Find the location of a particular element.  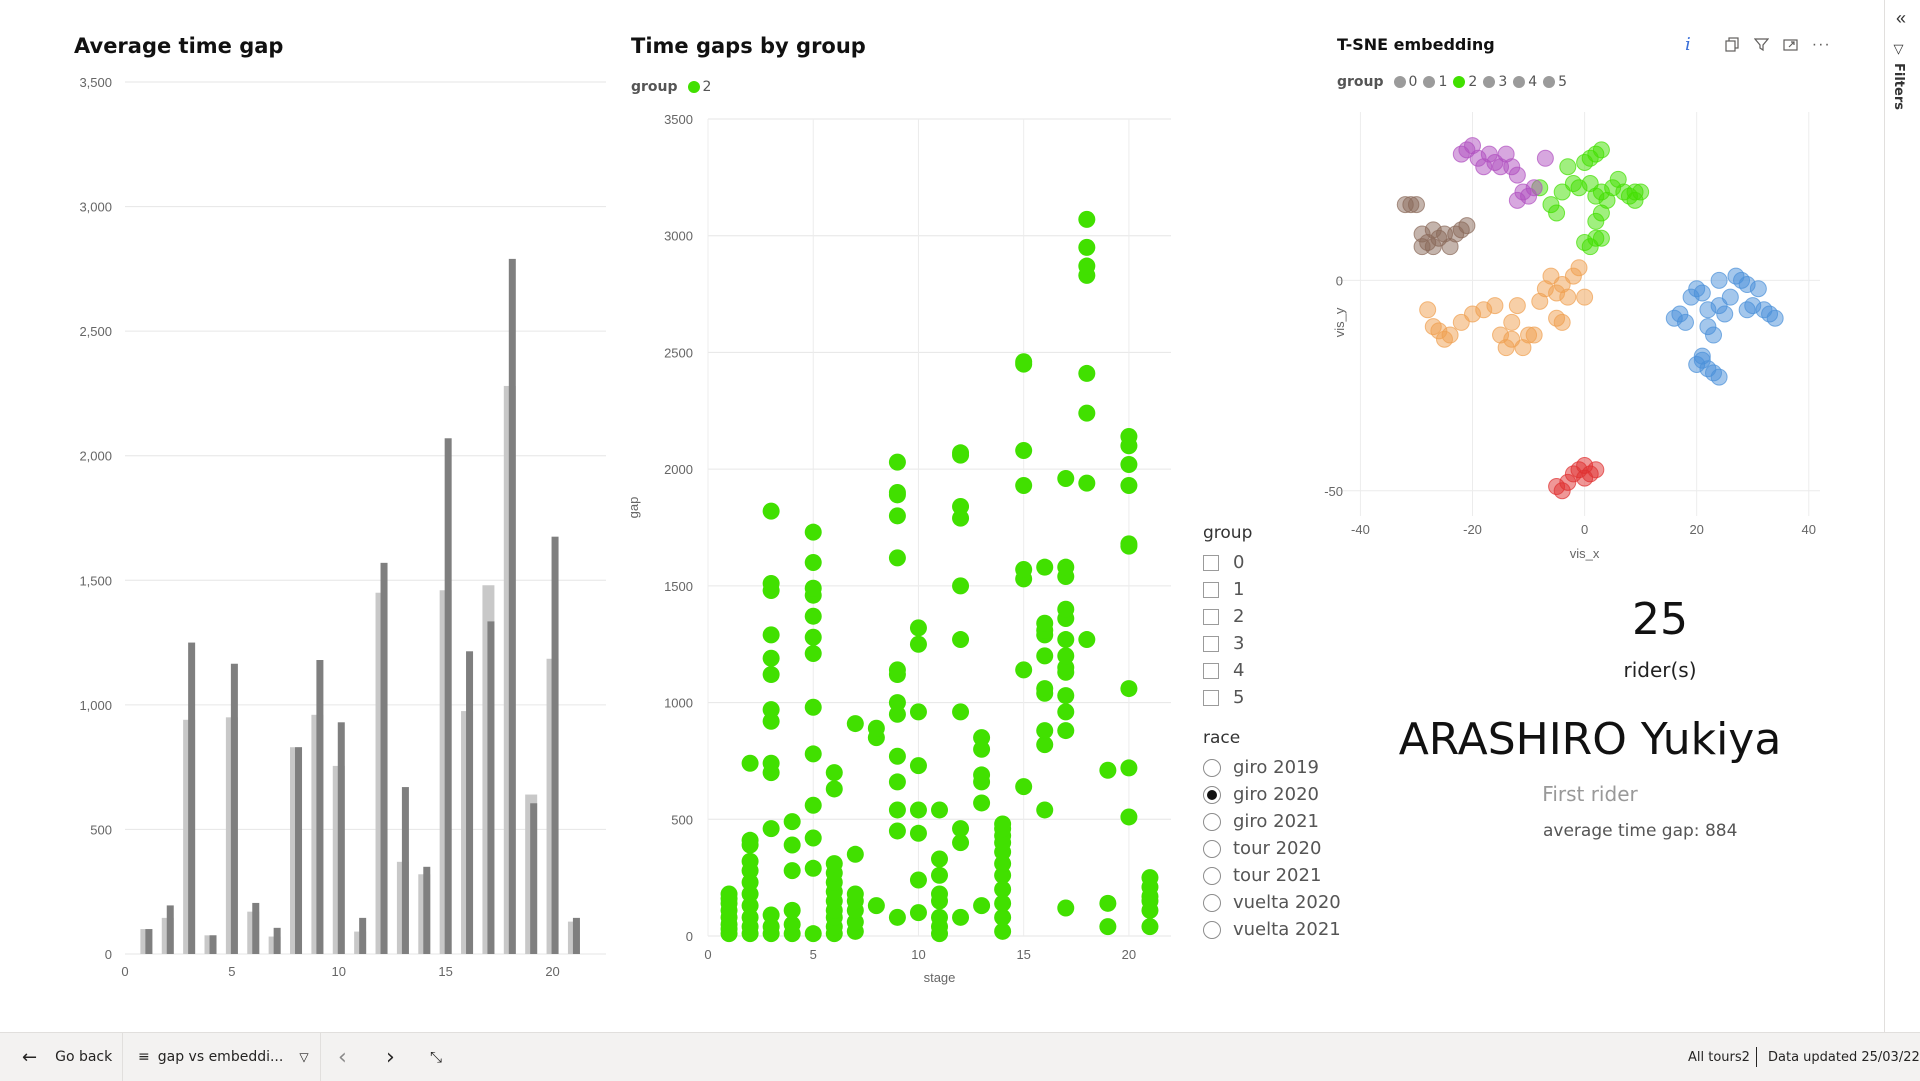

info-icon: i is located at coordinates (1688, 44).